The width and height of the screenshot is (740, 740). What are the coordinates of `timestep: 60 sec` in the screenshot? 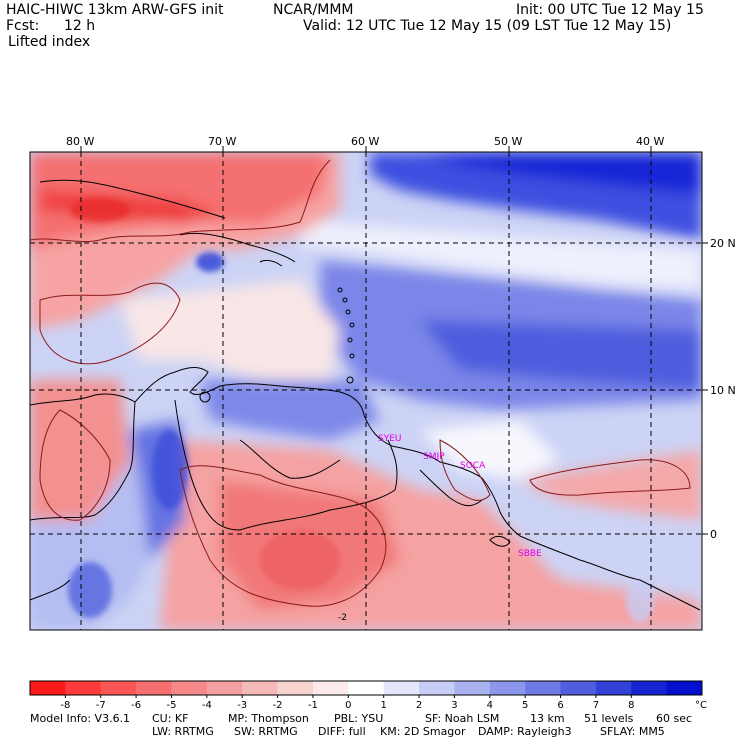 It's located at (674, 718).